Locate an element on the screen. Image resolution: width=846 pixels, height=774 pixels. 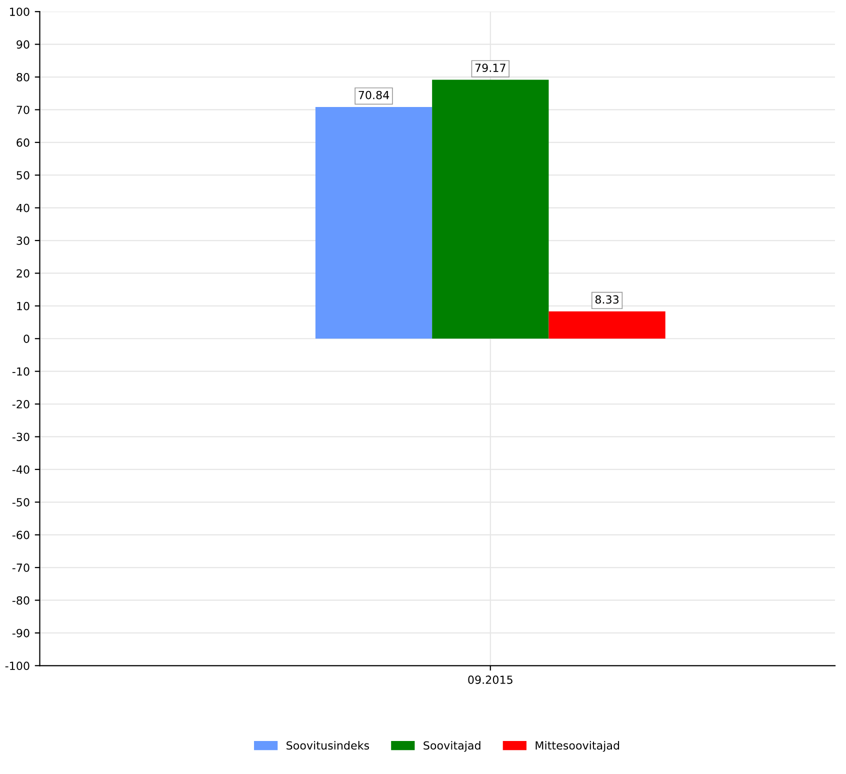
y-tick-label: 100 is located at coordinates (20, 12).